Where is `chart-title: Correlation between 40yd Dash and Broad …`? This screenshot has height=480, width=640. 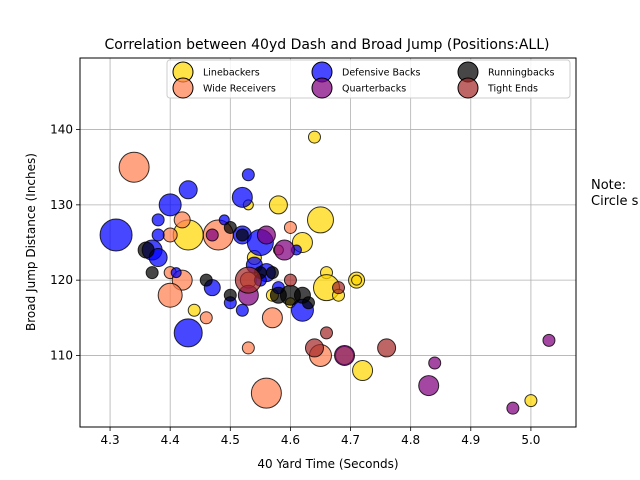
chart-title: Correlation between 40yd Dash and Broad … is located at coordinates (327, 45).